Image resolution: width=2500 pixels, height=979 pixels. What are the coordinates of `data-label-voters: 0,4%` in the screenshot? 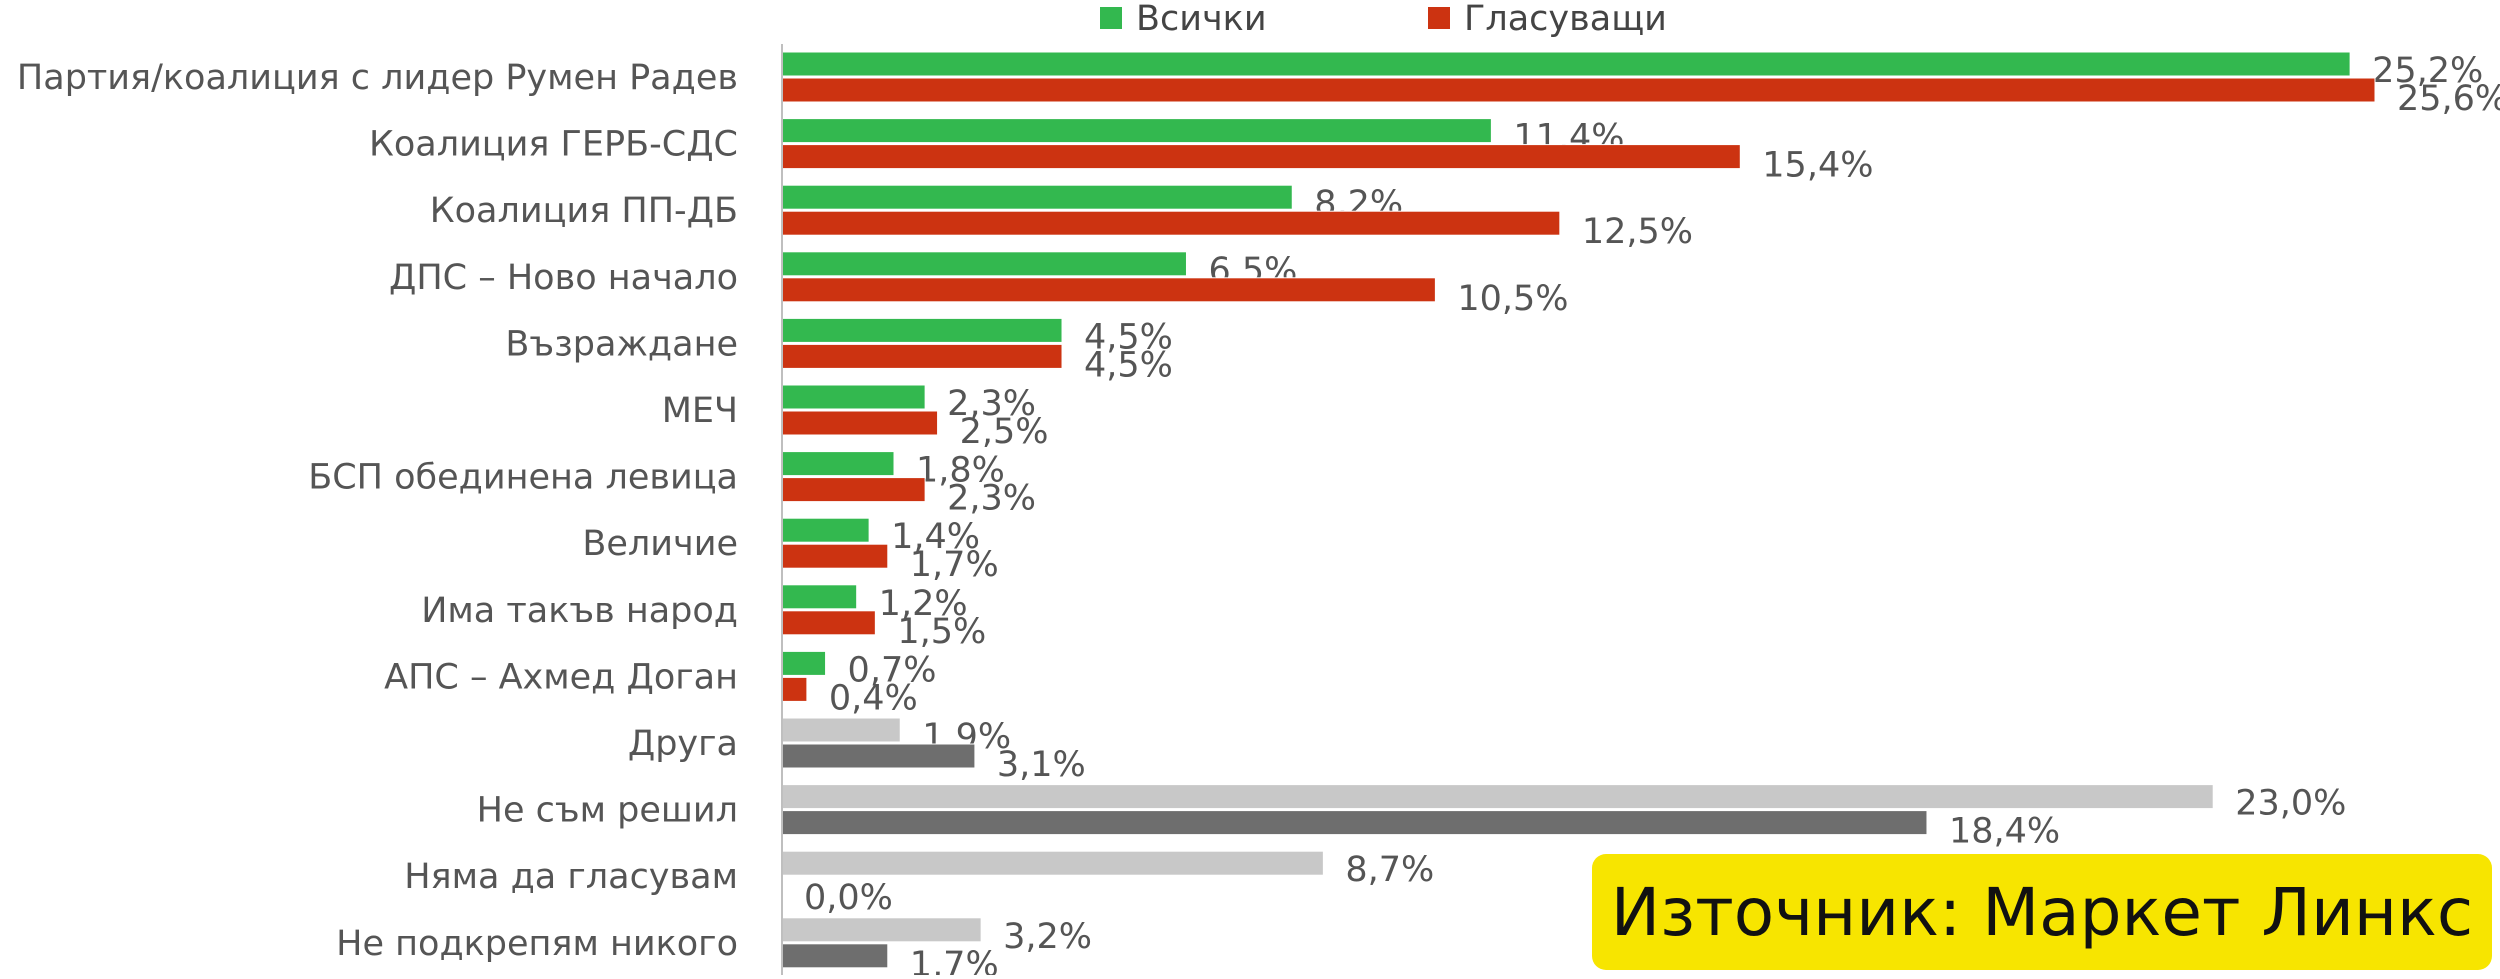 It's located at (873, 698).